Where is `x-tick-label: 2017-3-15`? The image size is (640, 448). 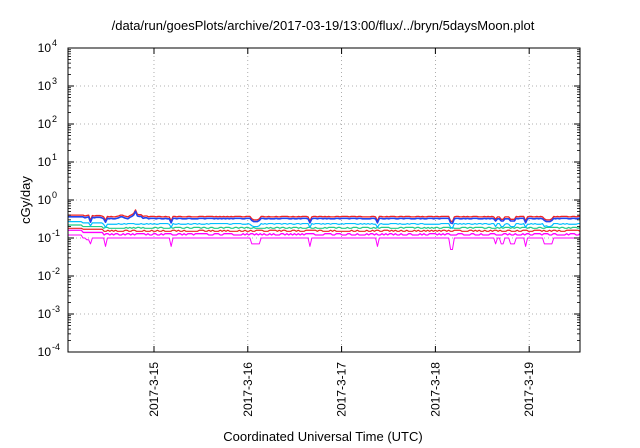
x-tick-label: 2017-3-15 is located at coordinates (154, 389).